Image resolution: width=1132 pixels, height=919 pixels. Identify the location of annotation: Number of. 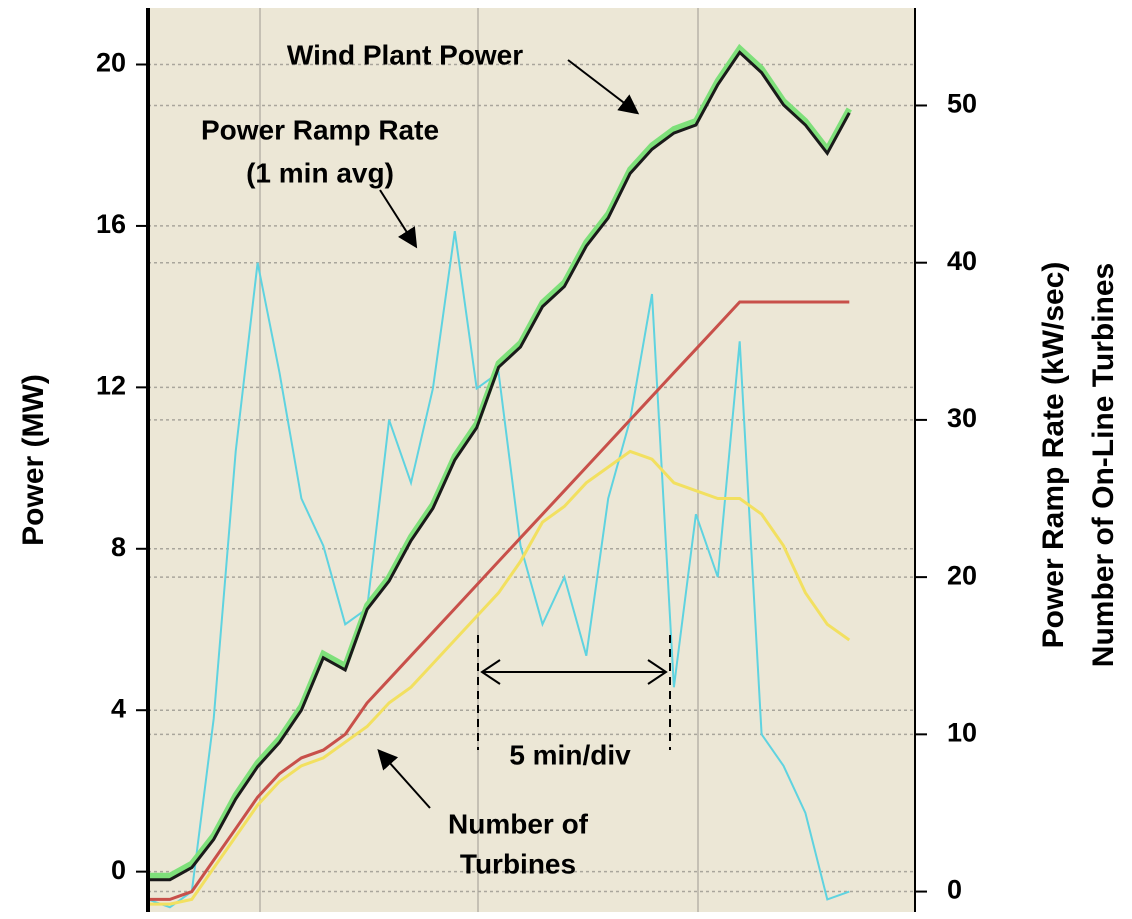
(518, 823).